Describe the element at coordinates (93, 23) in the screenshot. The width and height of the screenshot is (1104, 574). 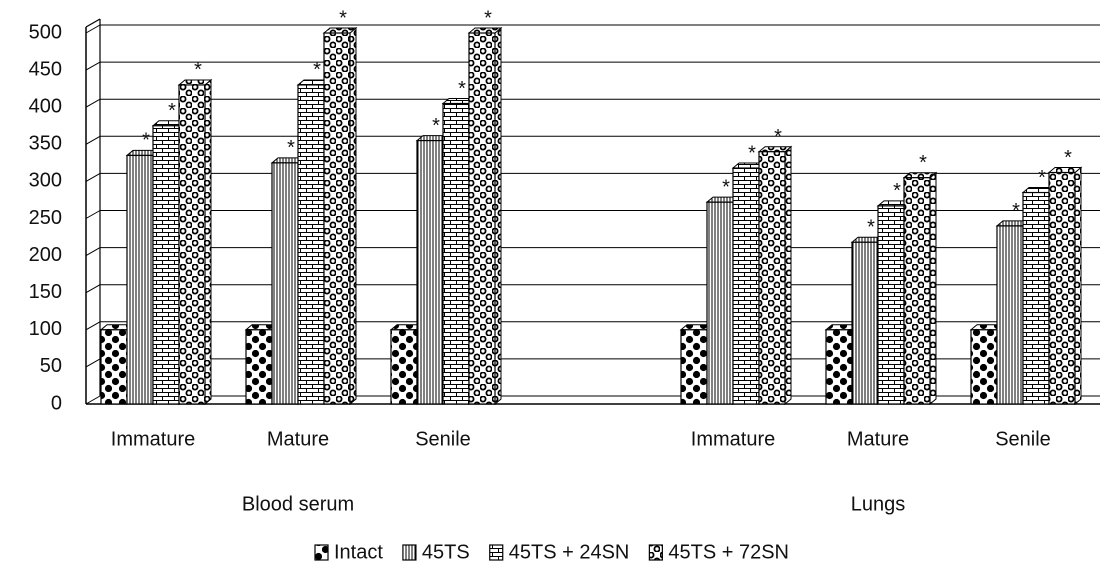
I see `left-wall-top` at that location.